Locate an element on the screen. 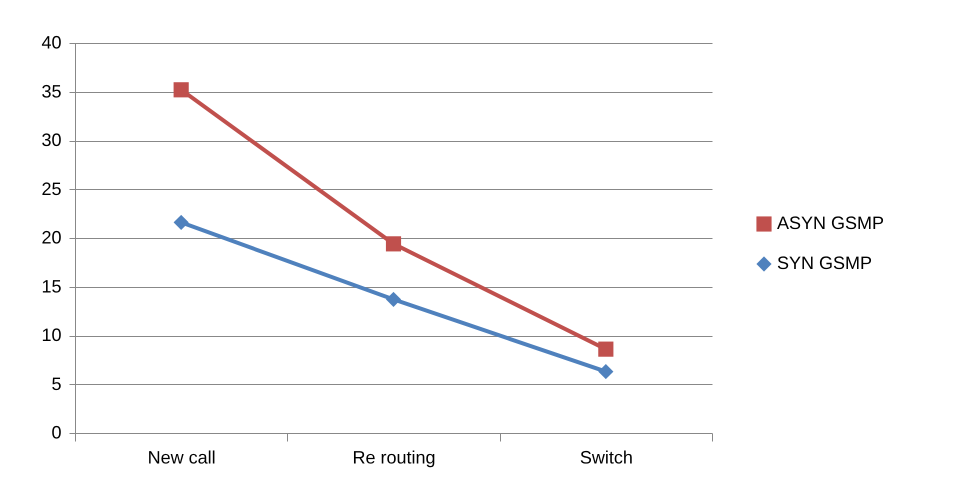  x-tick-label: Switch is located at coordinates (606, 458).